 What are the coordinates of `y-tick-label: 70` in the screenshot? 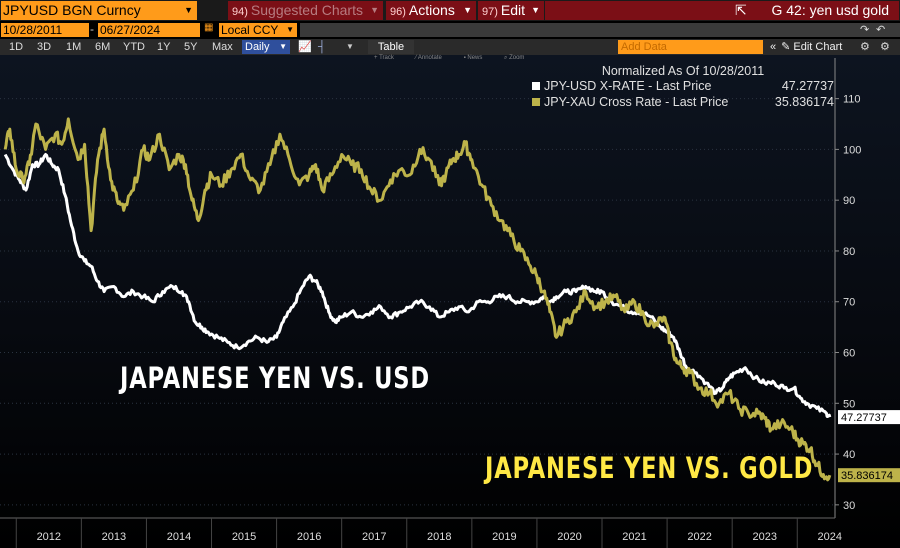 It's located at (849, 303).